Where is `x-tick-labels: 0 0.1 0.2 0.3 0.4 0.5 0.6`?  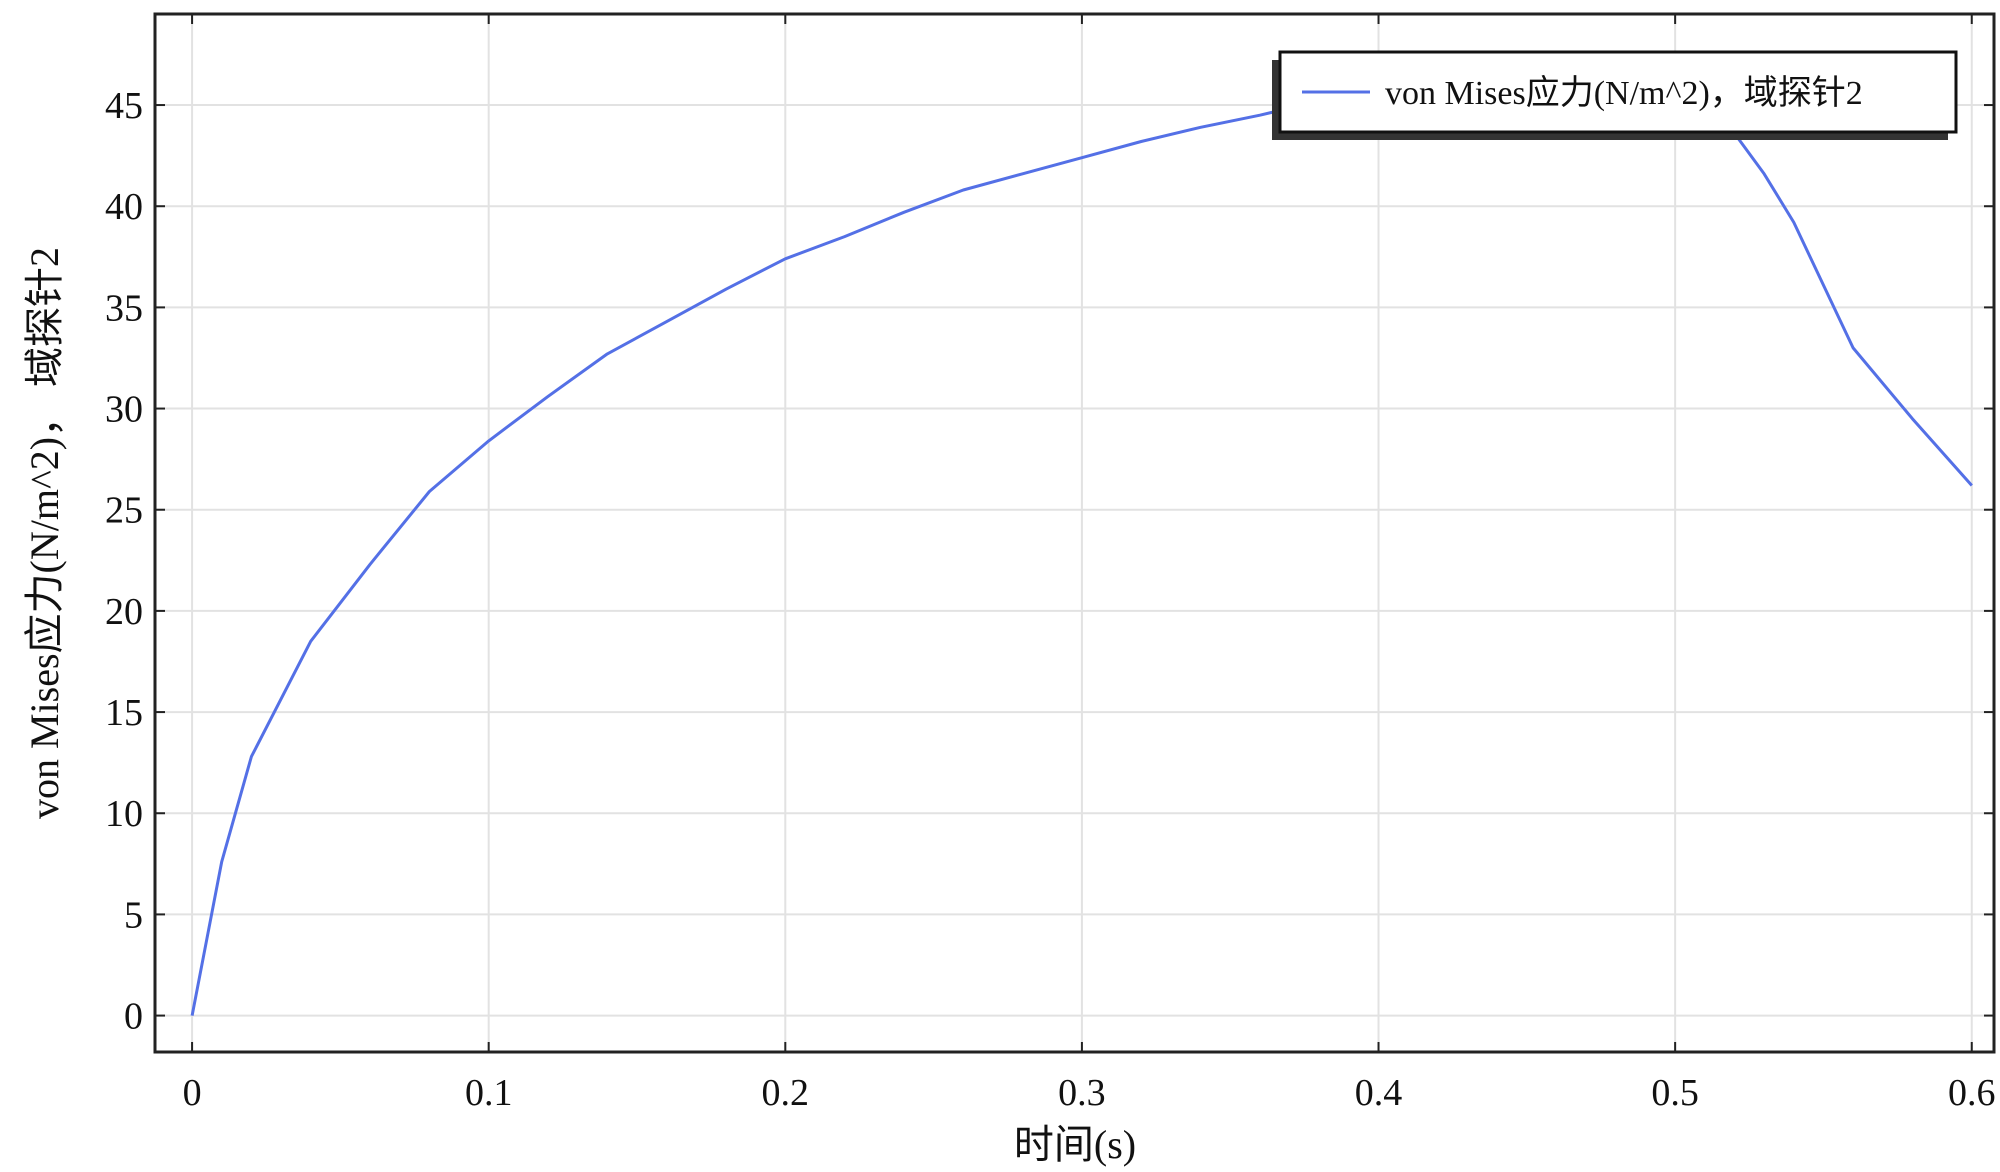
x-tick-labels: 0 0.1 0.2 0.3 0.4 0.5 0.6 is located at coordinates (1089, 1093).